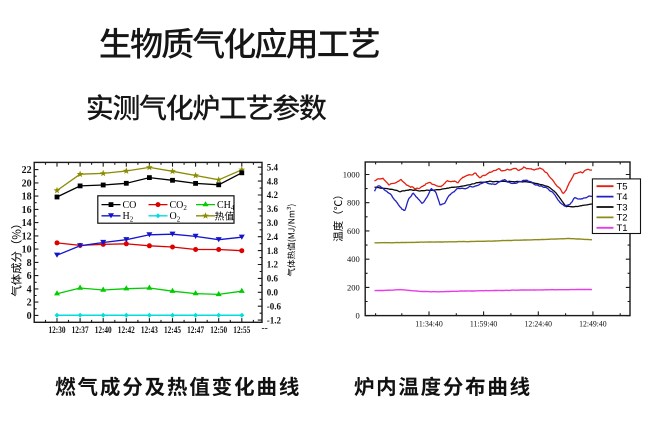 The image size is (650, 428). Describe the element at coordinates (126, 331) in the screenshot. I see `svg-text: 12:42` at that location.